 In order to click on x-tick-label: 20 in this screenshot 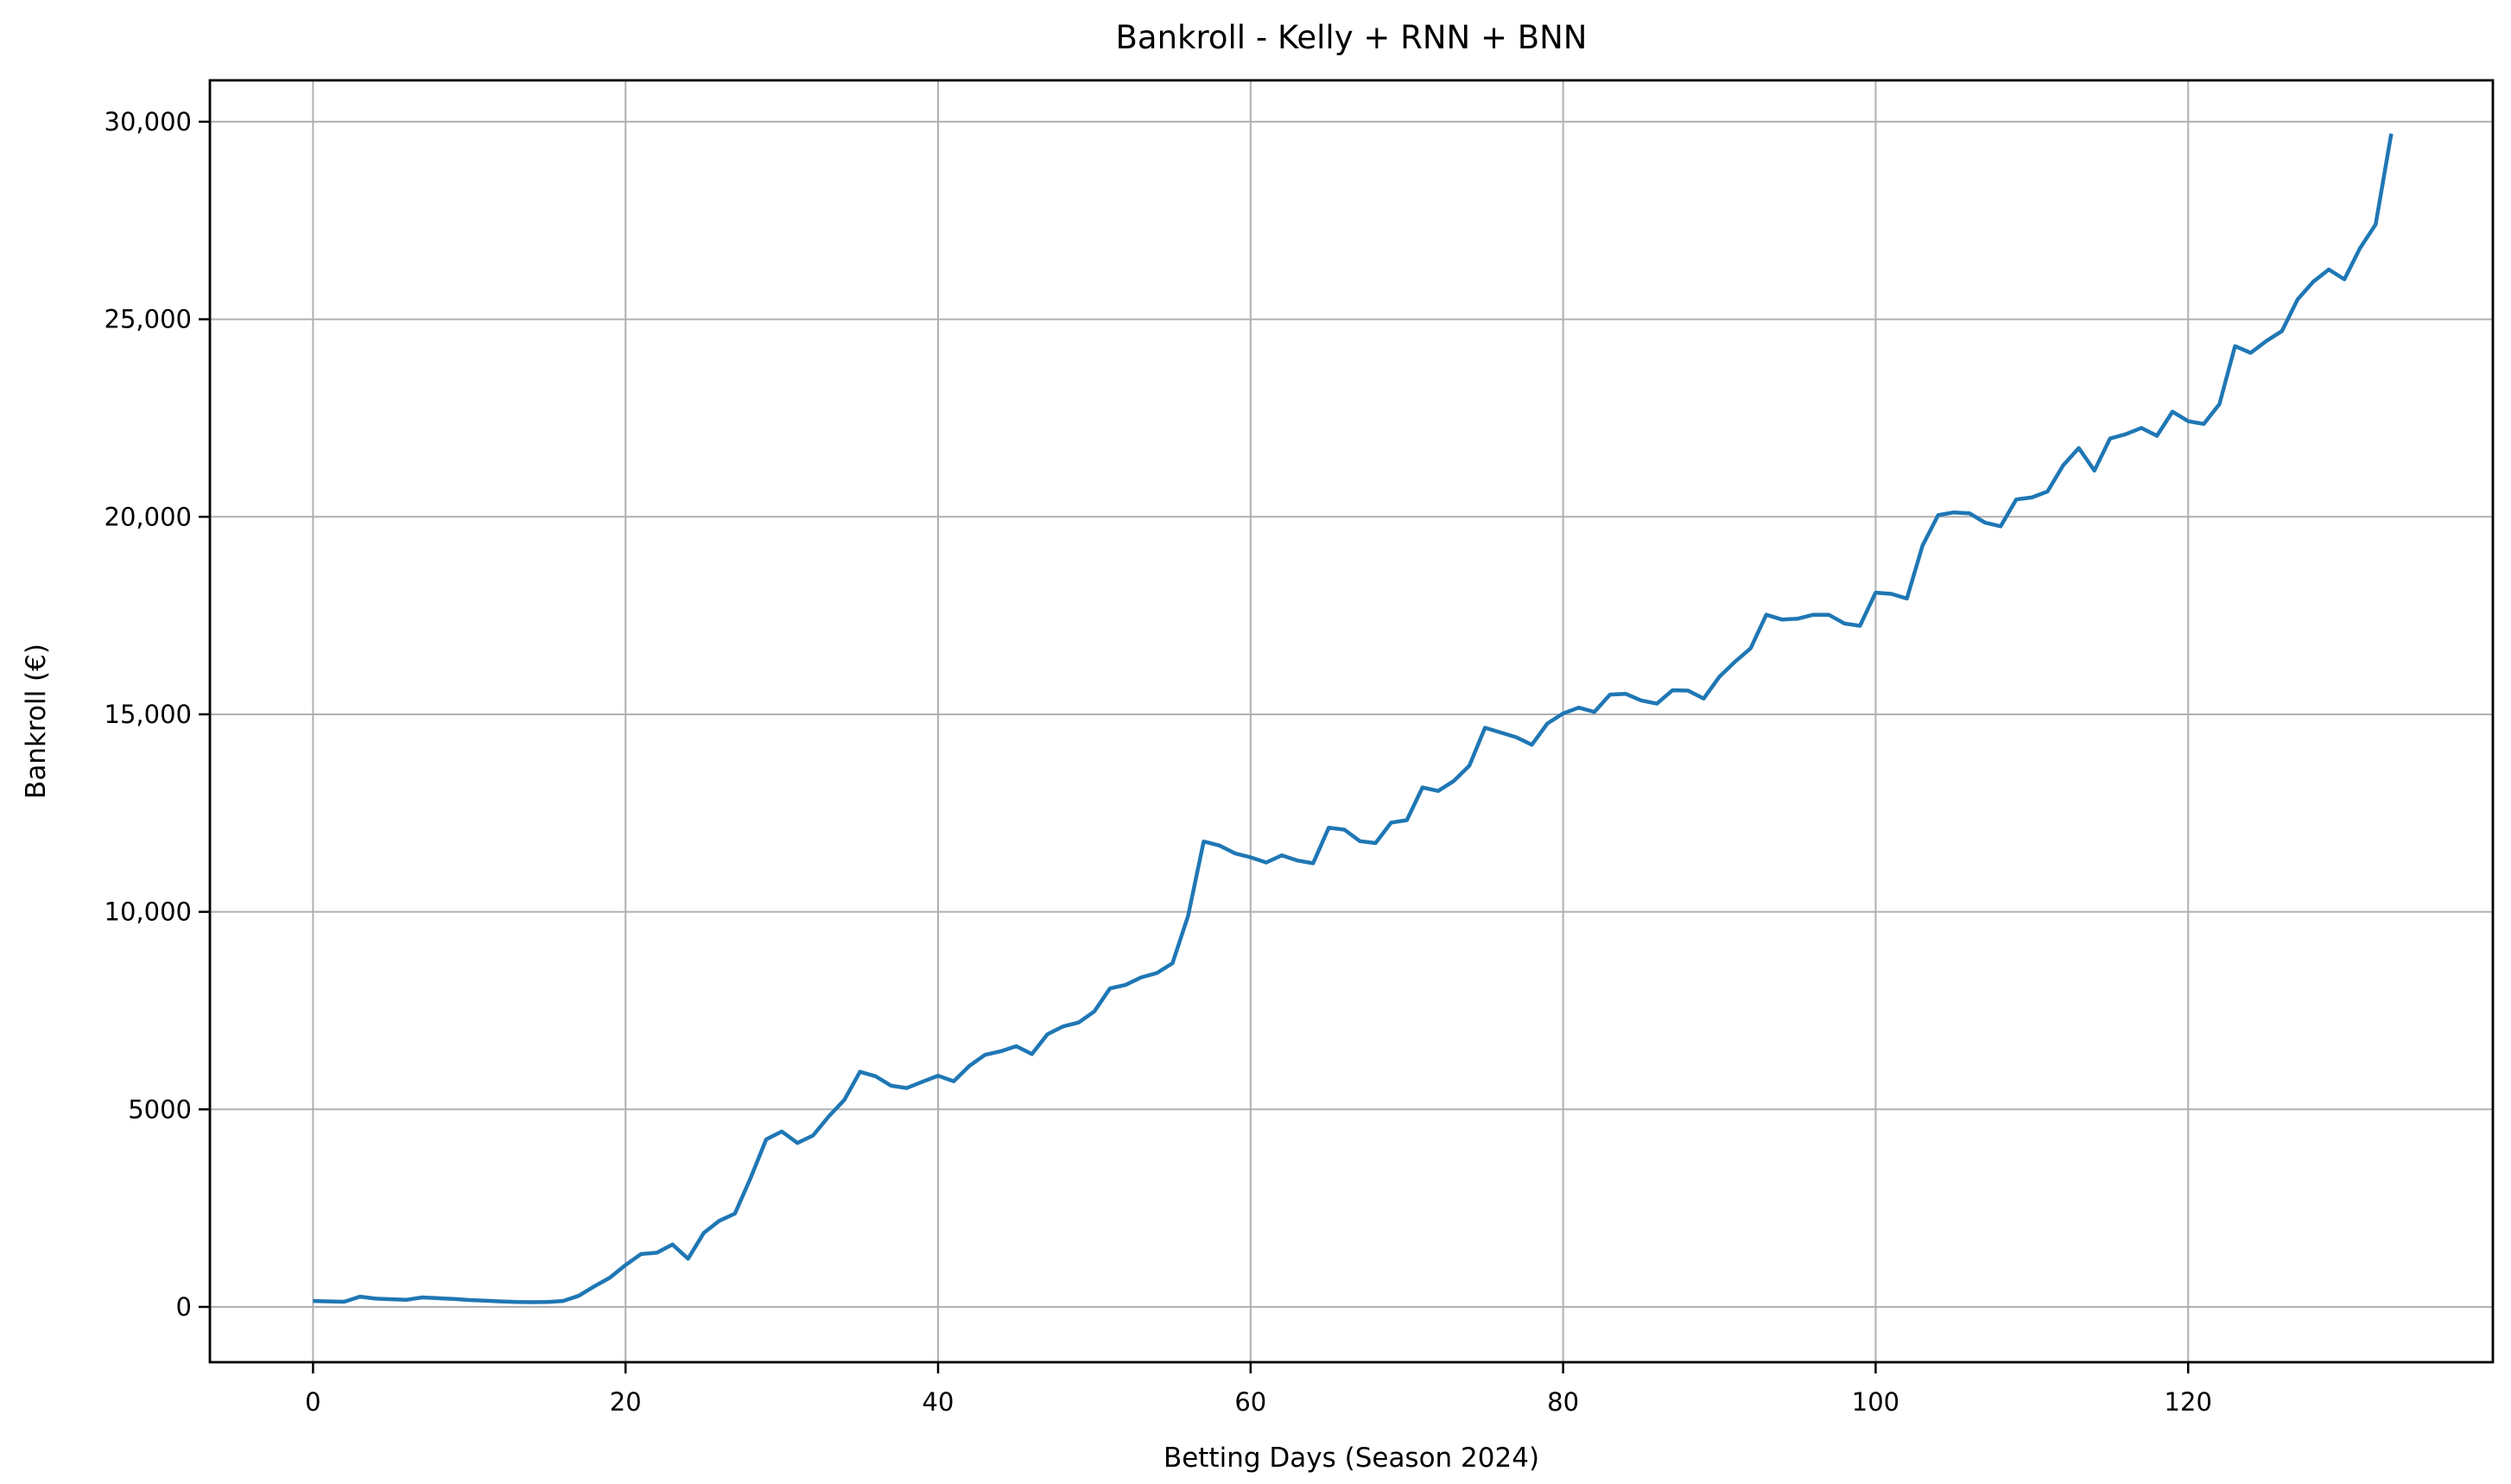, I will do `click(626, 1402)`.